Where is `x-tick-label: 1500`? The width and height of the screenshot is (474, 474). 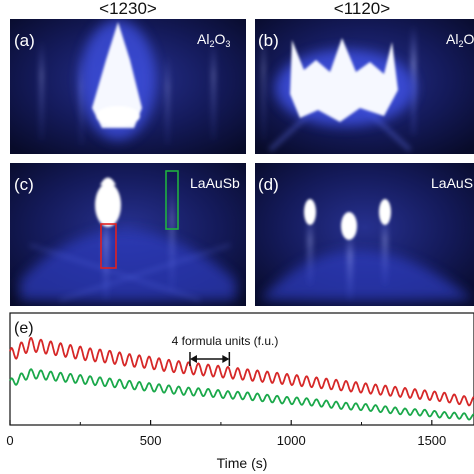 x-tick-label: 1500 is located at coordinates (431, 440).